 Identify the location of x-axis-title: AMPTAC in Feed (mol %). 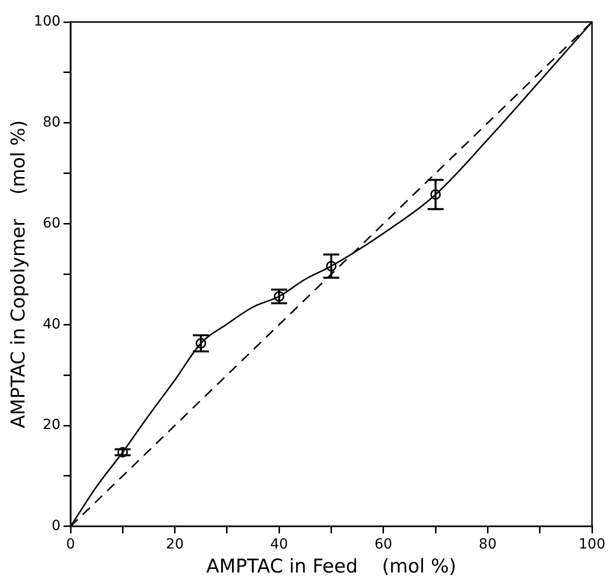
(331, 567).